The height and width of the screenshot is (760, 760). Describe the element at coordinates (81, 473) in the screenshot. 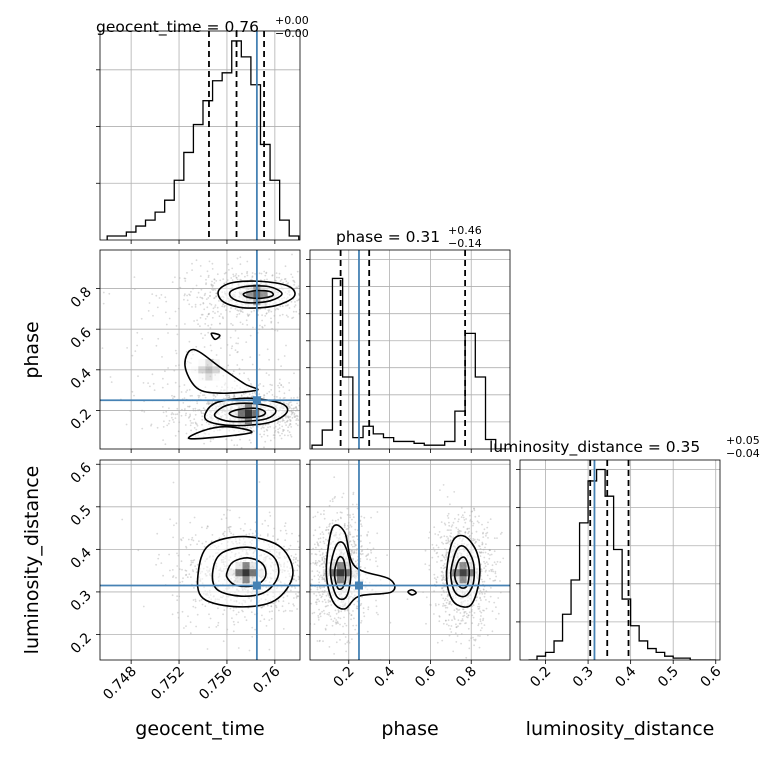

I see `tick-label-y: 0.6` at that location.